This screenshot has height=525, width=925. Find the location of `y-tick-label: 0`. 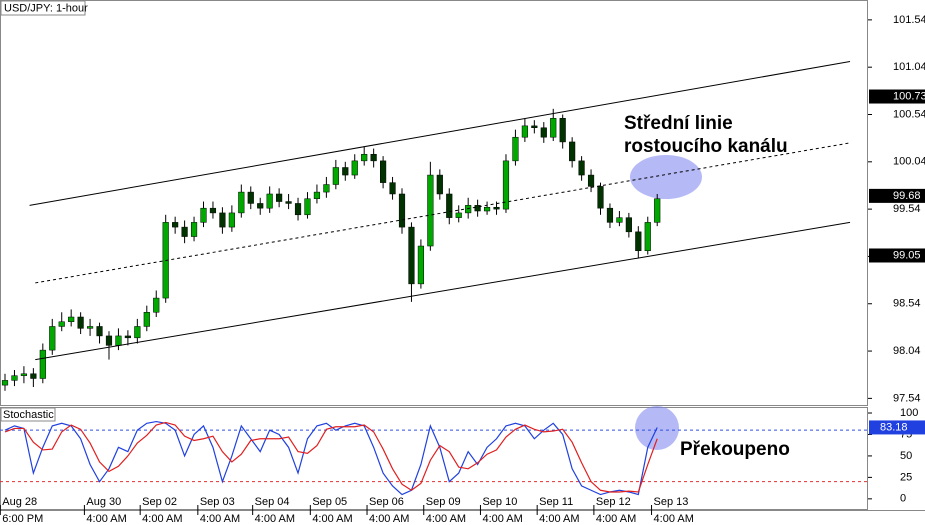

y-tick-label: 0 is located at coordinates (903, 499).